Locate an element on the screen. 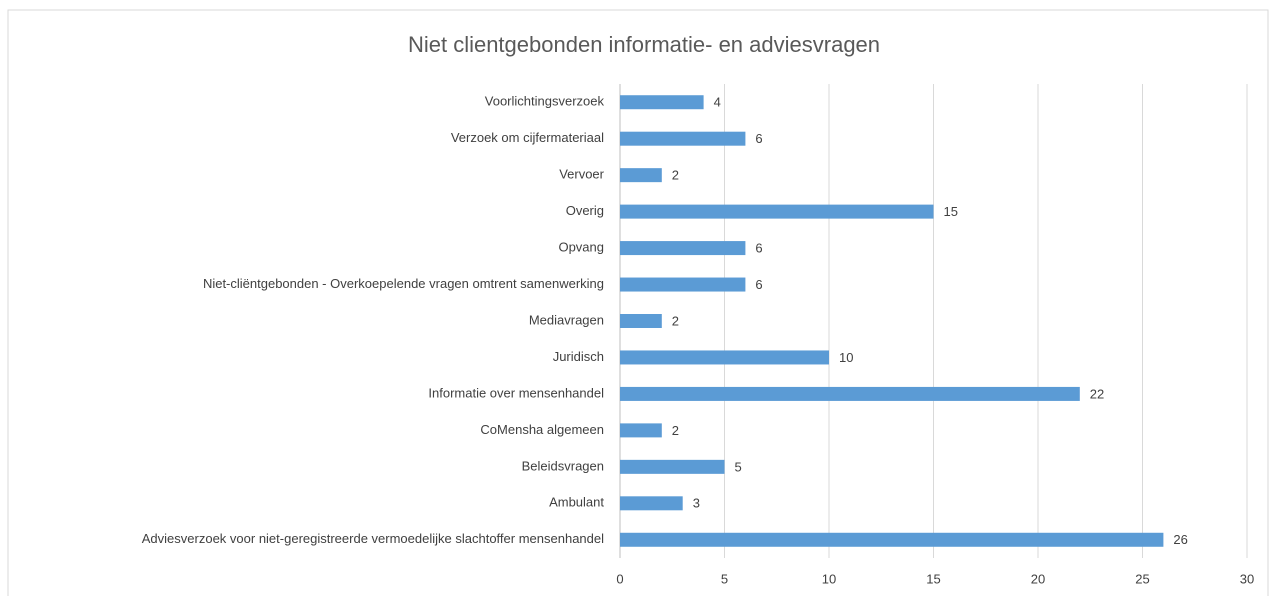 This screenshot has height=596, width=1269. data-label: 15 is located at coordinates (951, 211).